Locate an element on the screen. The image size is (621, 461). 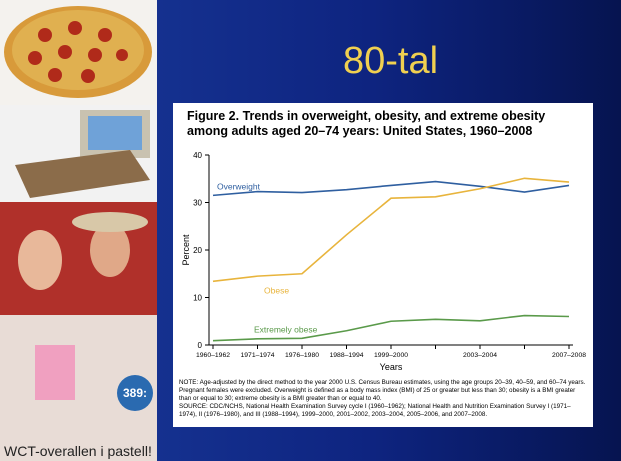
x-tick-label: 2007–2008 is located at coordinates (569, 355).